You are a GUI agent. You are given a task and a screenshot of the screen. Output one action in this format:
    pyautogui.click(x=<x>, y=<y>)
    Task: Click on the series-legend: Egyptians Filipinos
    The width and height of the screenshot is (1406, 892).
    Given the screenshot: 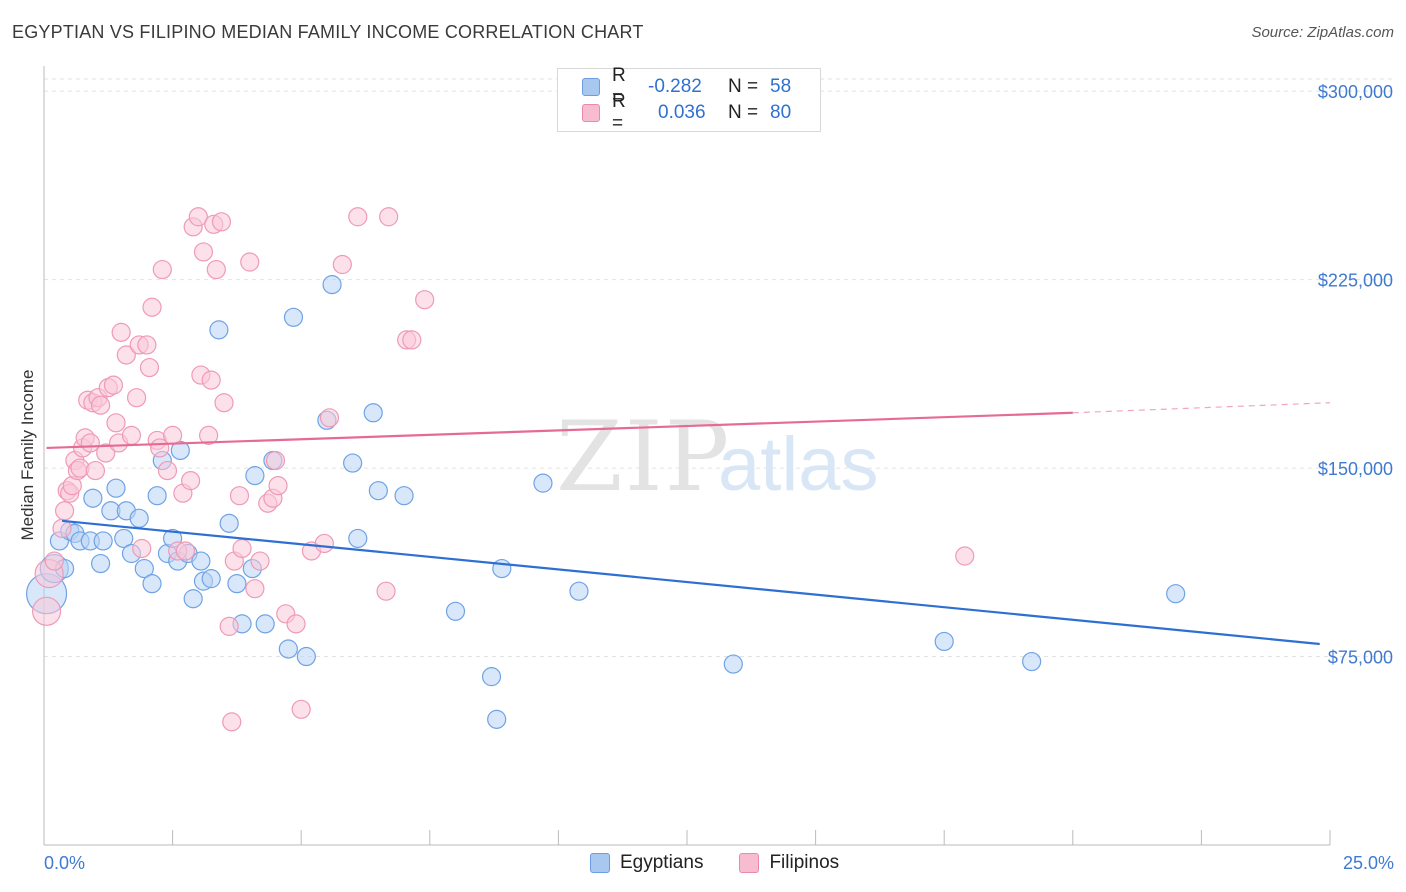 What is the action you would take?
    pyautogui.click(x=732, y=863)
    